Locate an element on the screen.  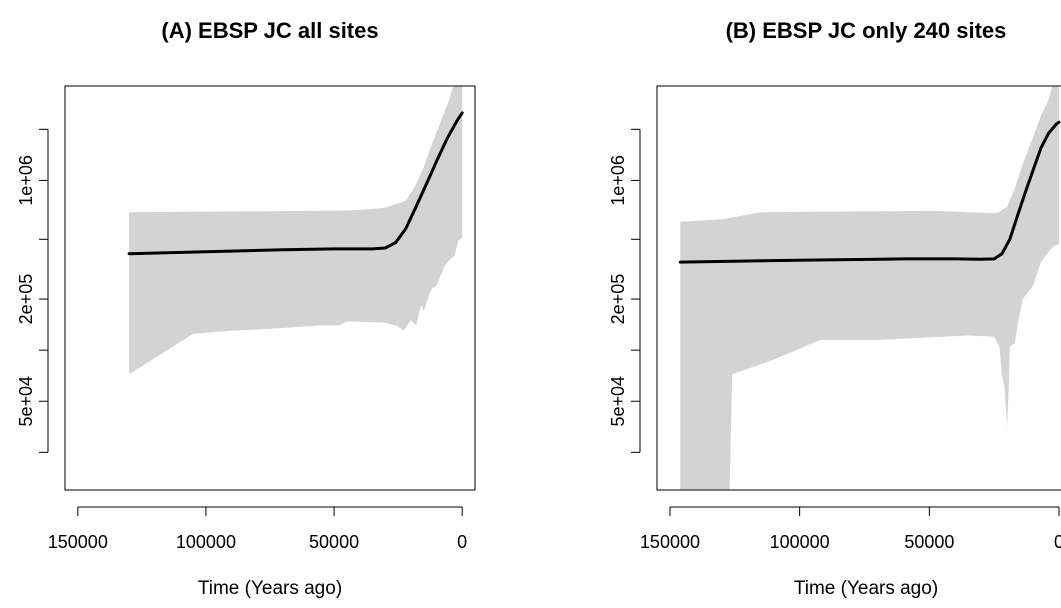
chart-title: (A) EBSP JC all sites is located at coordinates (269, 30).